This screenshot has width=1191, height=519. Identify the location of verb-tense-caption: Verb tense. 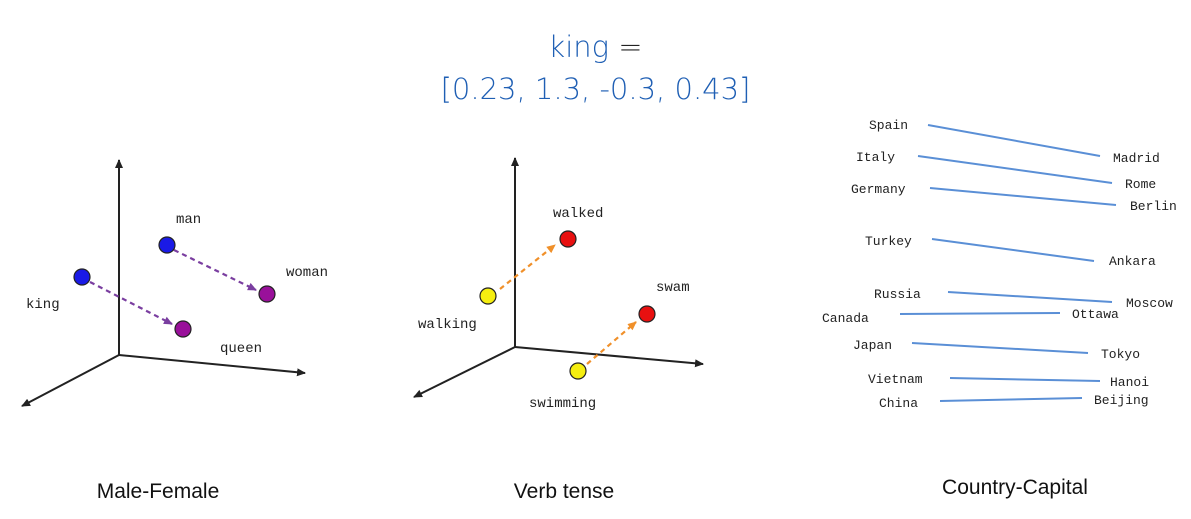
(564, 491).